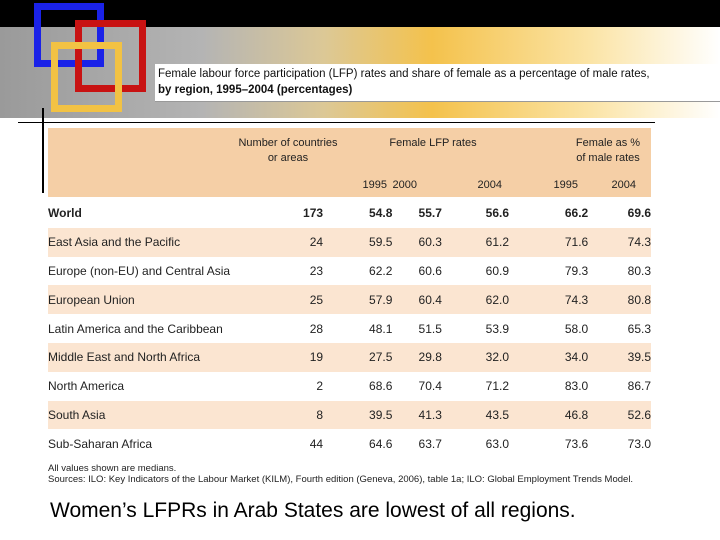 The height and width of the screenshot is (540, 720). I want to click on pct1995-cell: 71.6, so click(549, 242).